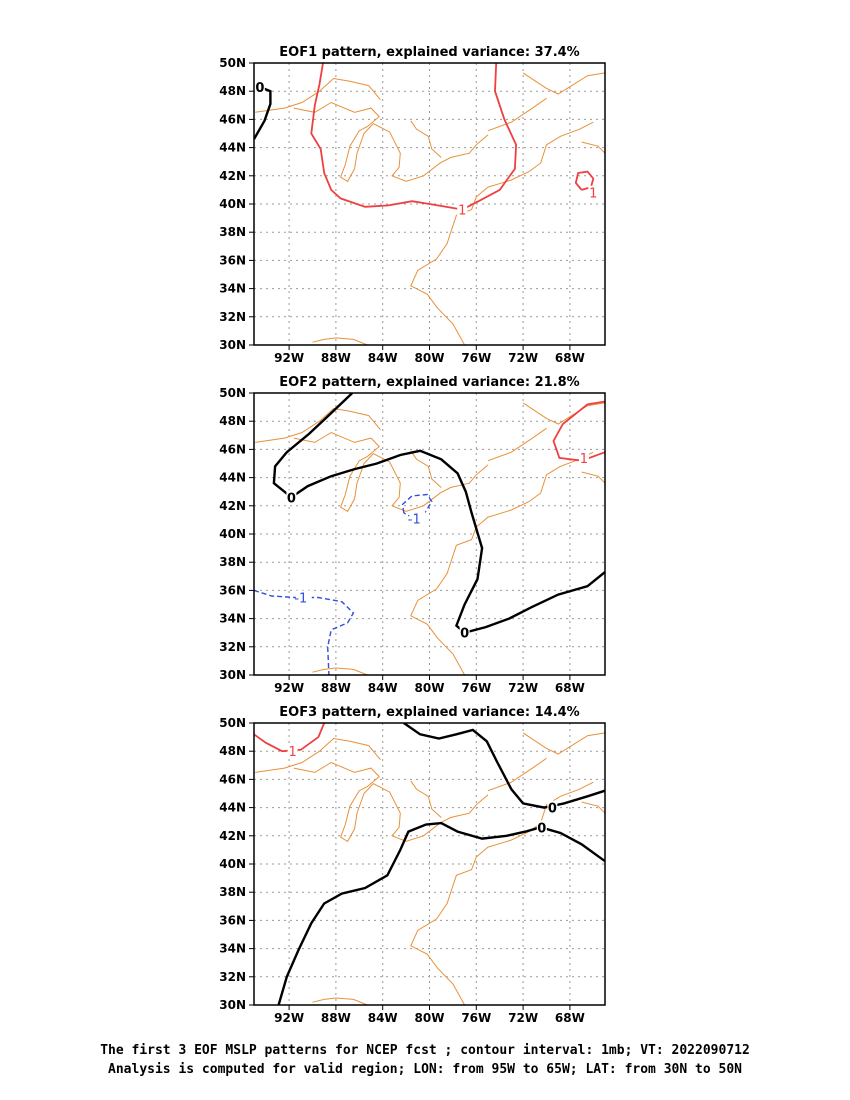 The image size is (850, 1100). Describe the element at coordinates (429, 712) in the screenshot. I see `panel-title: EOF3 pattern, explained variance: 14.4%` at that location.